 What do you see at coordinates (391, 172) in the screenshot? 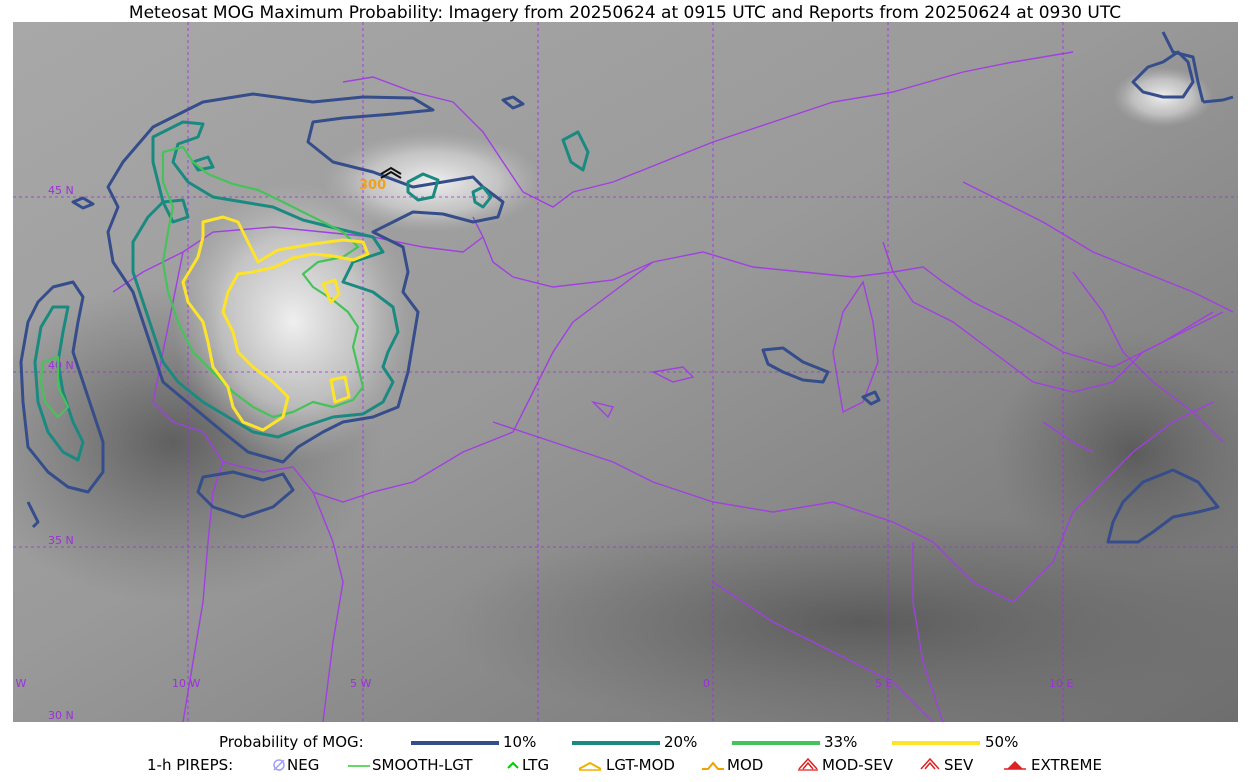
I see `mod-turbulence-icon` at bounding box center [391, 172].